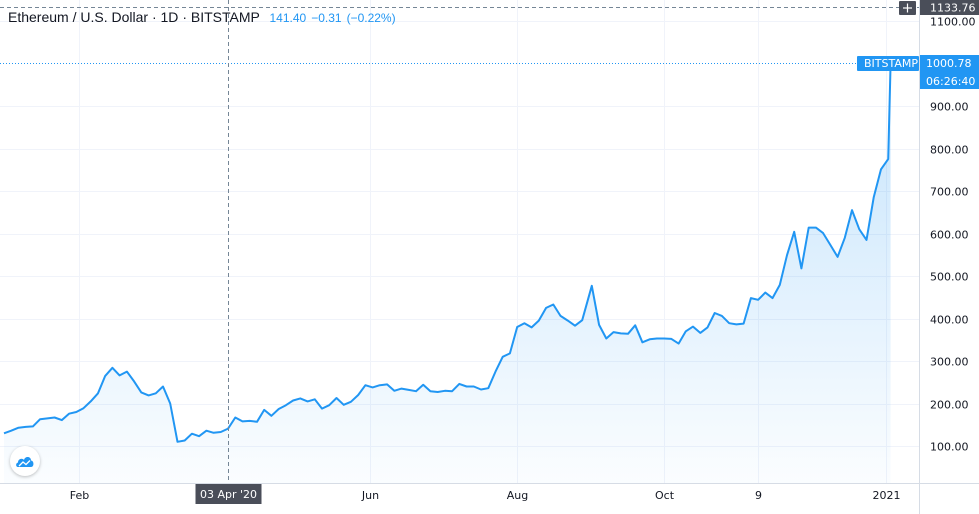 The width and height of the screenshot is (979, 514). Describe the element at coordinates (907, 8) in the screenshot. I see `crosshair-plus-button` at that location.